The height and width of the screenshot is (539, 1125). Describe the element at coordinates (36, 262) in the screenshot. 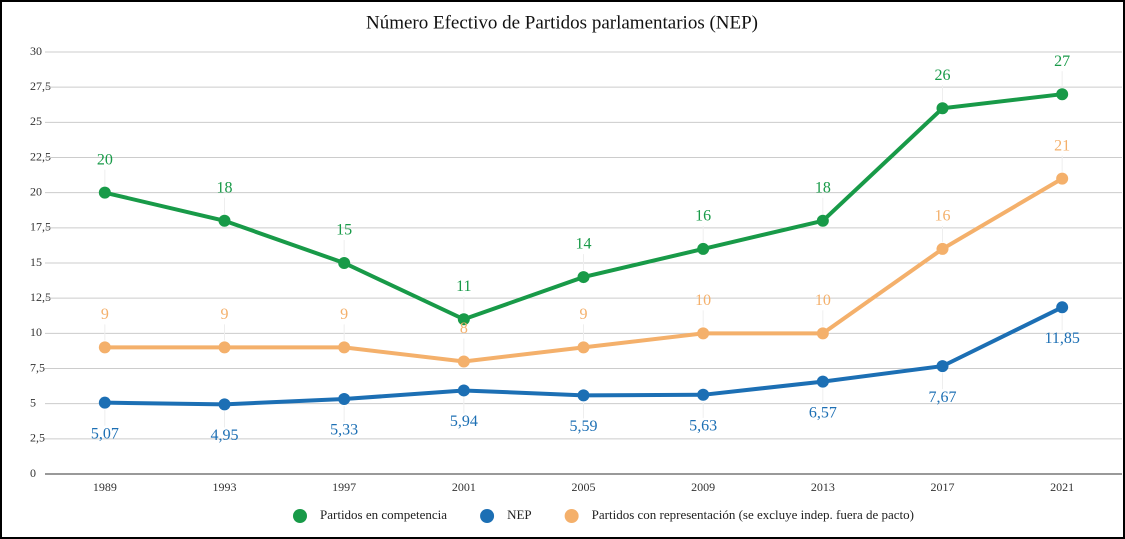

I see `y-tick-label: 15` at that location.